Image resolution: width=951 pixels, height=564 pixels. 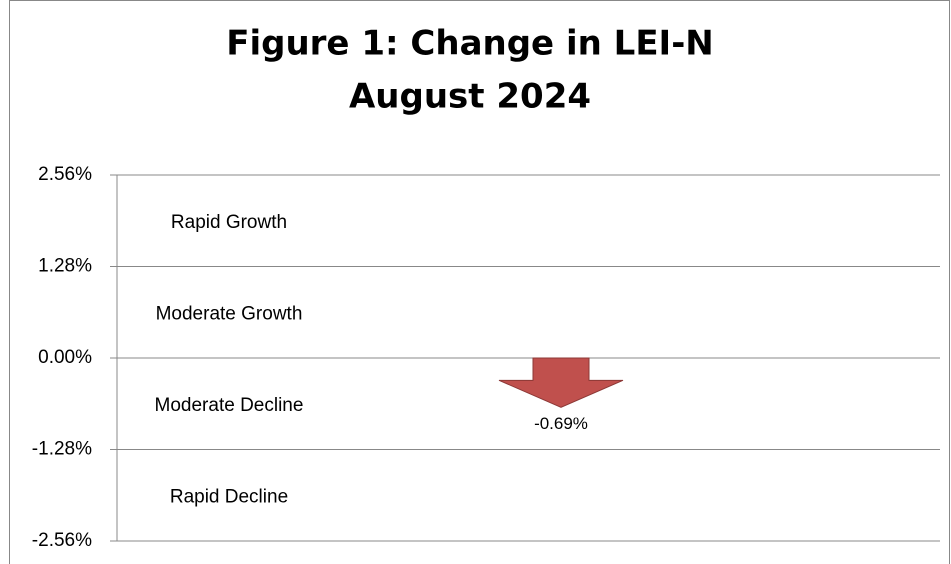 I want to click on y-tick-label: 1.28%, so click(x=65, y=266).